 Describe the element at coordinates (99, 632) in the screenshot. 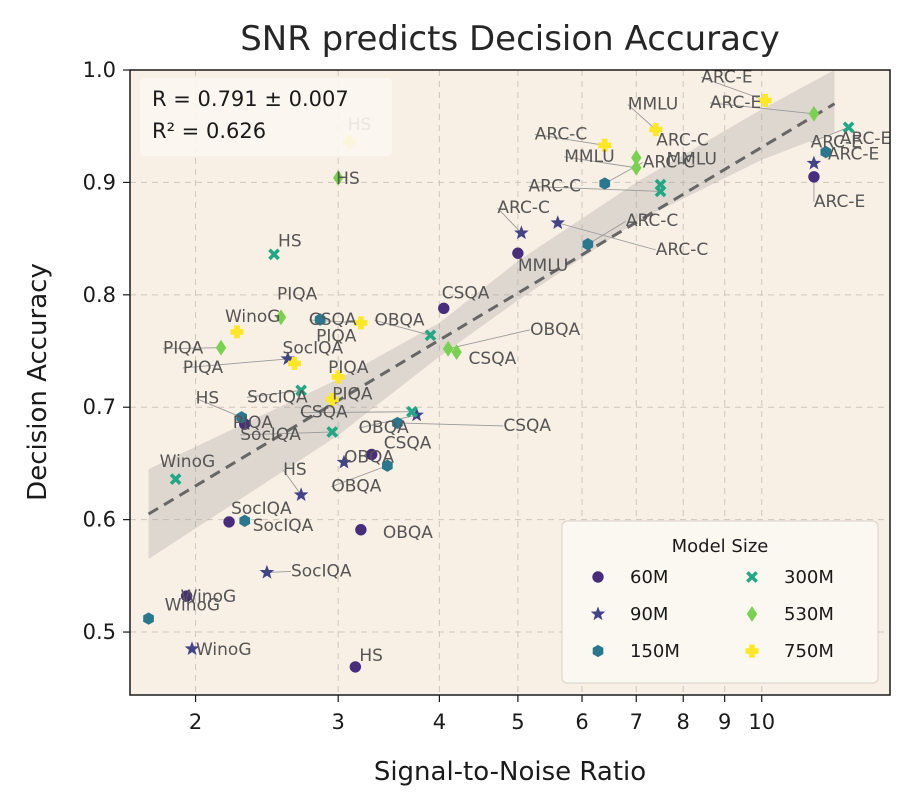

I see `y-tick-label: 0.5` at that location.